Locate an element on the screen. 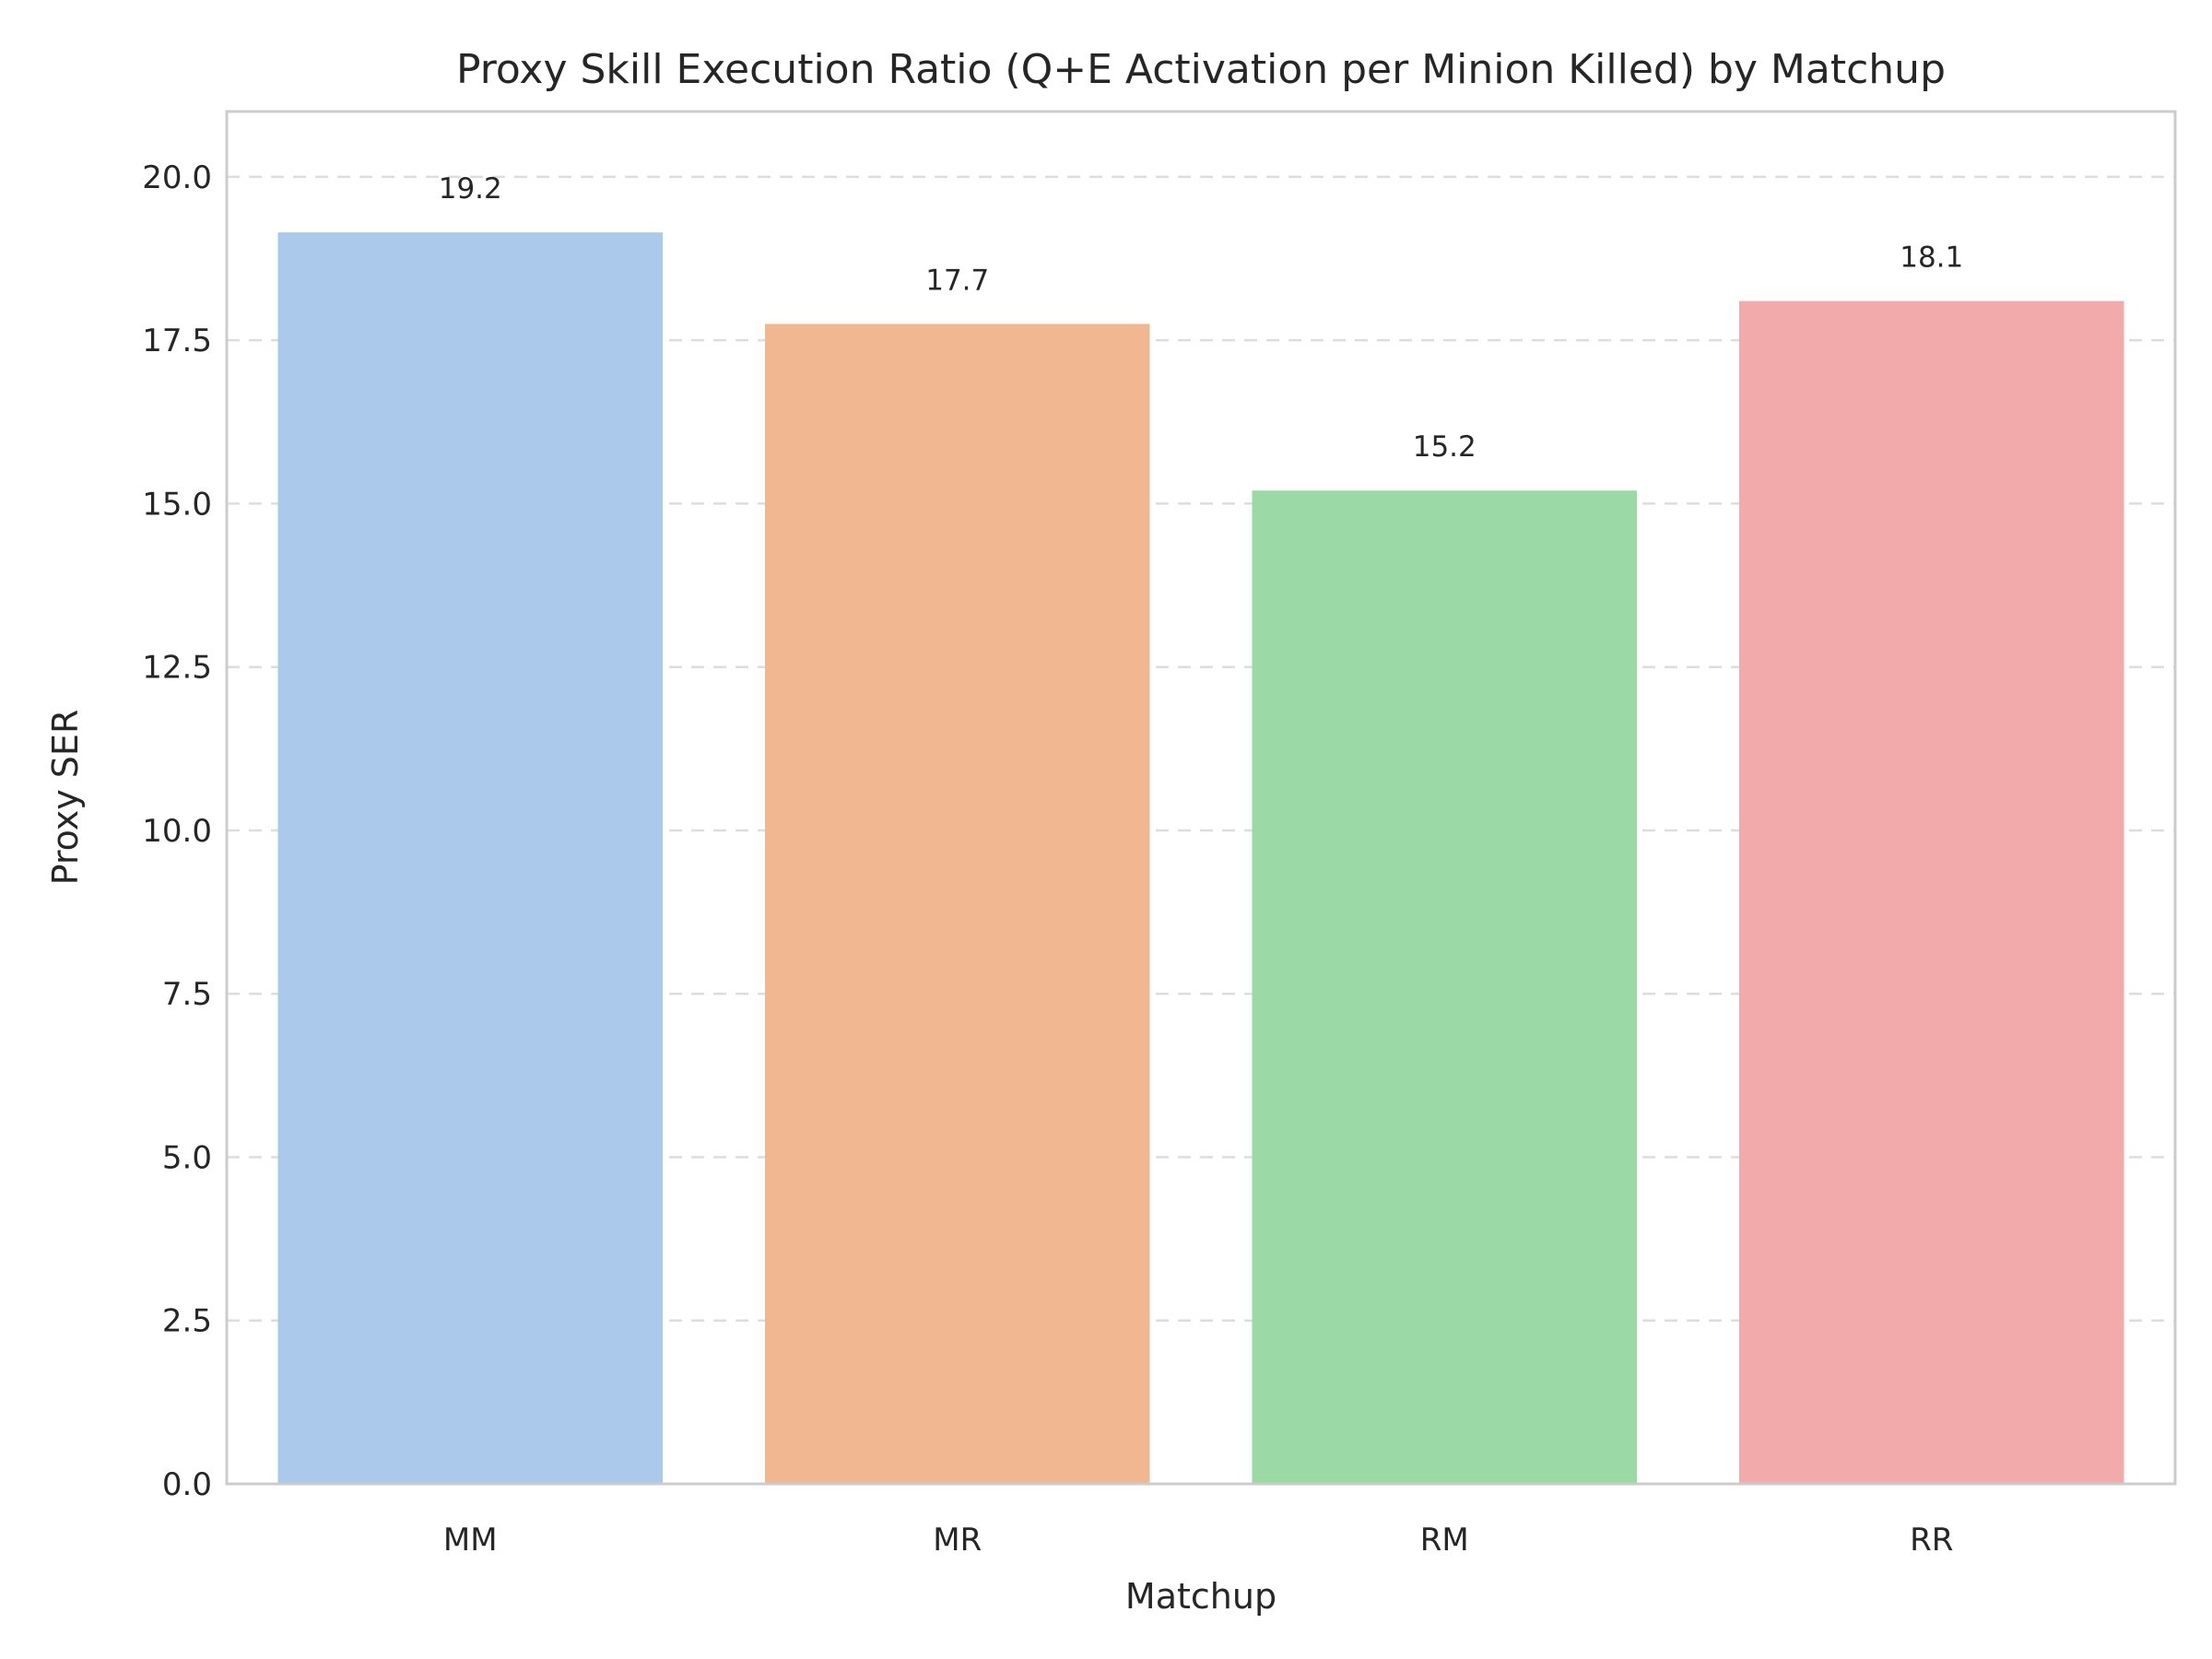  x-tick-label: RM is located at coordinates (1444, 1540).